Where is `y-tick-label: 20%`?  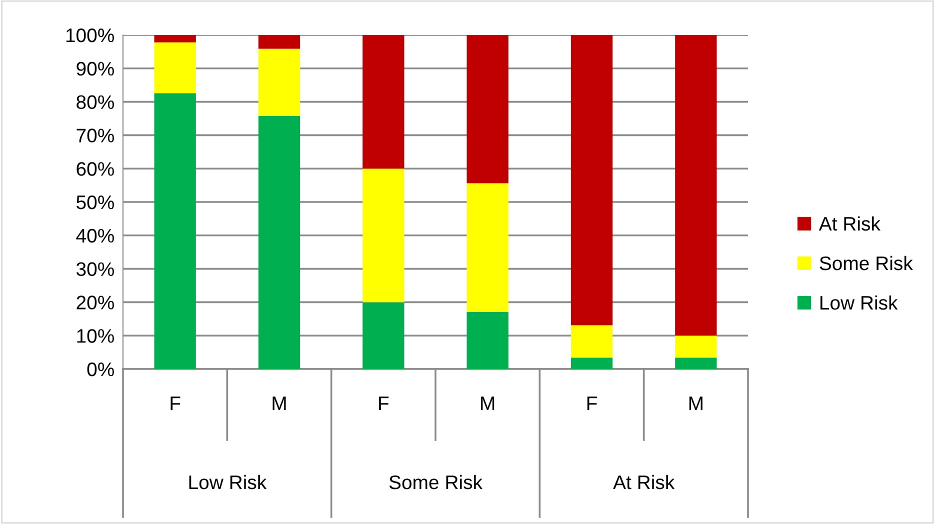
y-tick-label: 20% is located at coordinates (95, 303).